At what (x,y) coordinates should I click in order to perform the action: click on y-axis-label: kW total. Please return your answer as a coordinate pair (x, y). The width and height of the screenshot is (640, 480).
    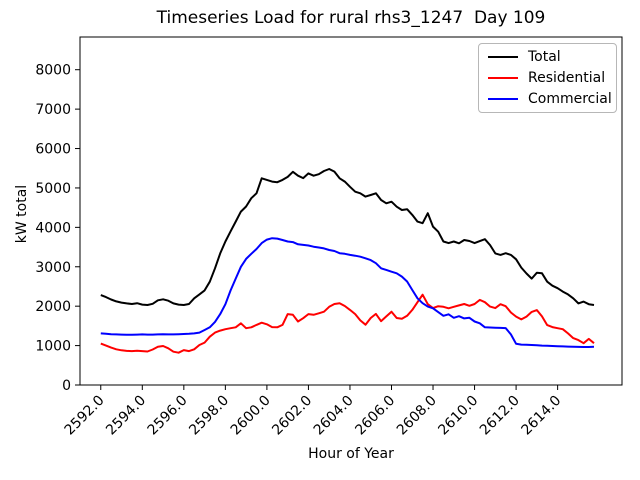
    Looking at the image, I should click on (22, 214).